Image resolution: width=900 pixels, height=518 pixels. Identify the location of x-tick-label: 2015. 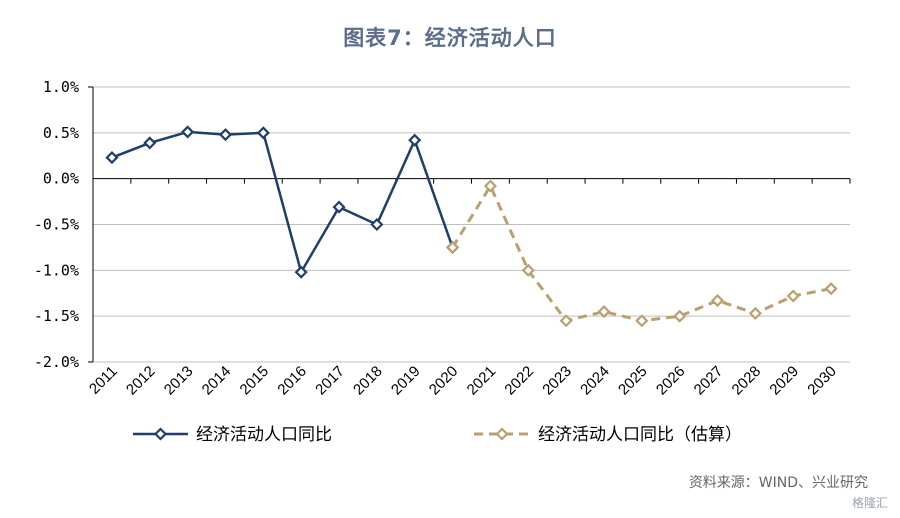
(255, 381).